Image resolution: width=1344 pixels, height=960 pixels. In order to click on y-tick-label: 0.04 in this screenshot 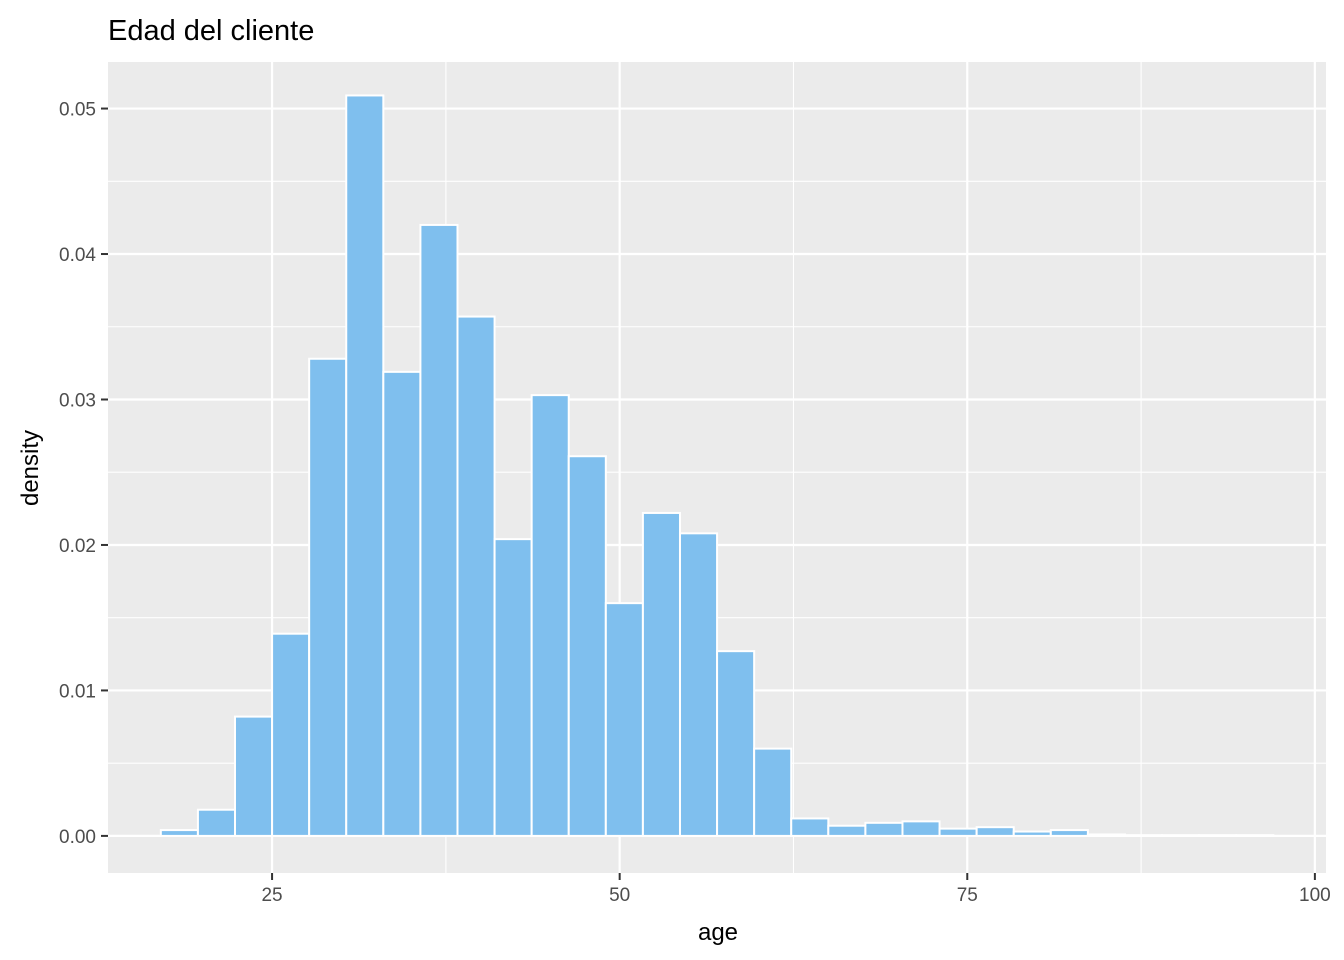, I will do `click(77, 255)`.